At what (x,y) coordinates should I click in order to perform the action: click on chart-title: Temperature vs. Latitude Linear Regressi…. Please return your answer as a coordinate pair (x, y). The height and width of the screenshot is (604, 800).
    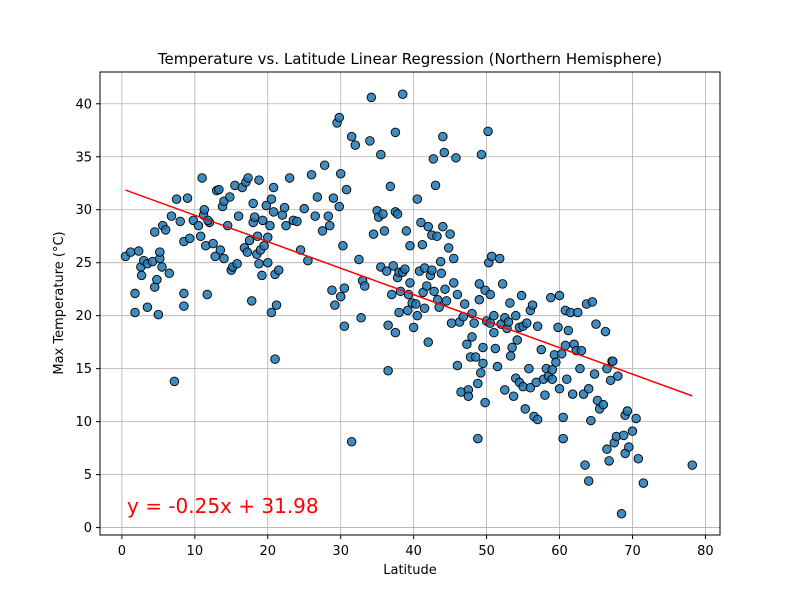
    Looking at the image, I should click on (409, 59).